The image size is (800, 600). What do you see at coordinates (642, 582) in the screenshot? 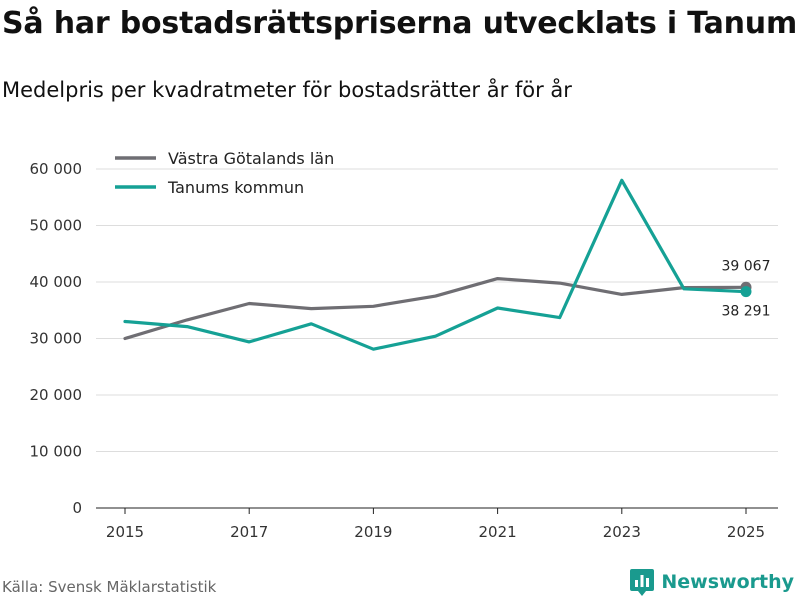
I see `bar-chart-icon` at bounding box center [642, 582].